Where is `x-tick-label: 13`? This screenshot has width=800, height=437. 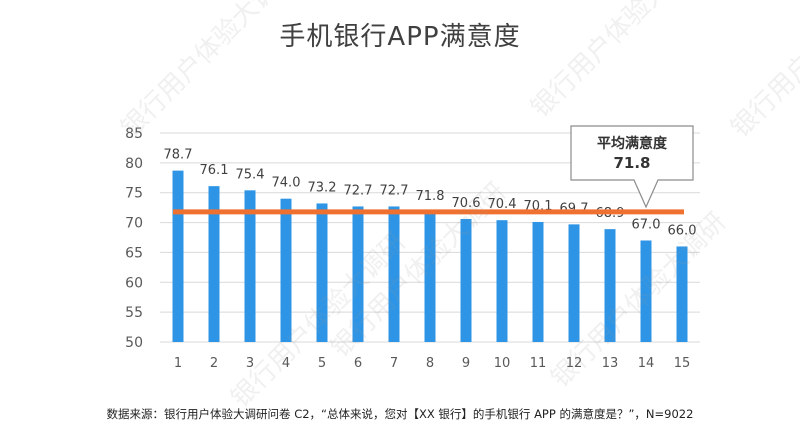
x-tick-label: 13 is located at coordinates (610, 363).